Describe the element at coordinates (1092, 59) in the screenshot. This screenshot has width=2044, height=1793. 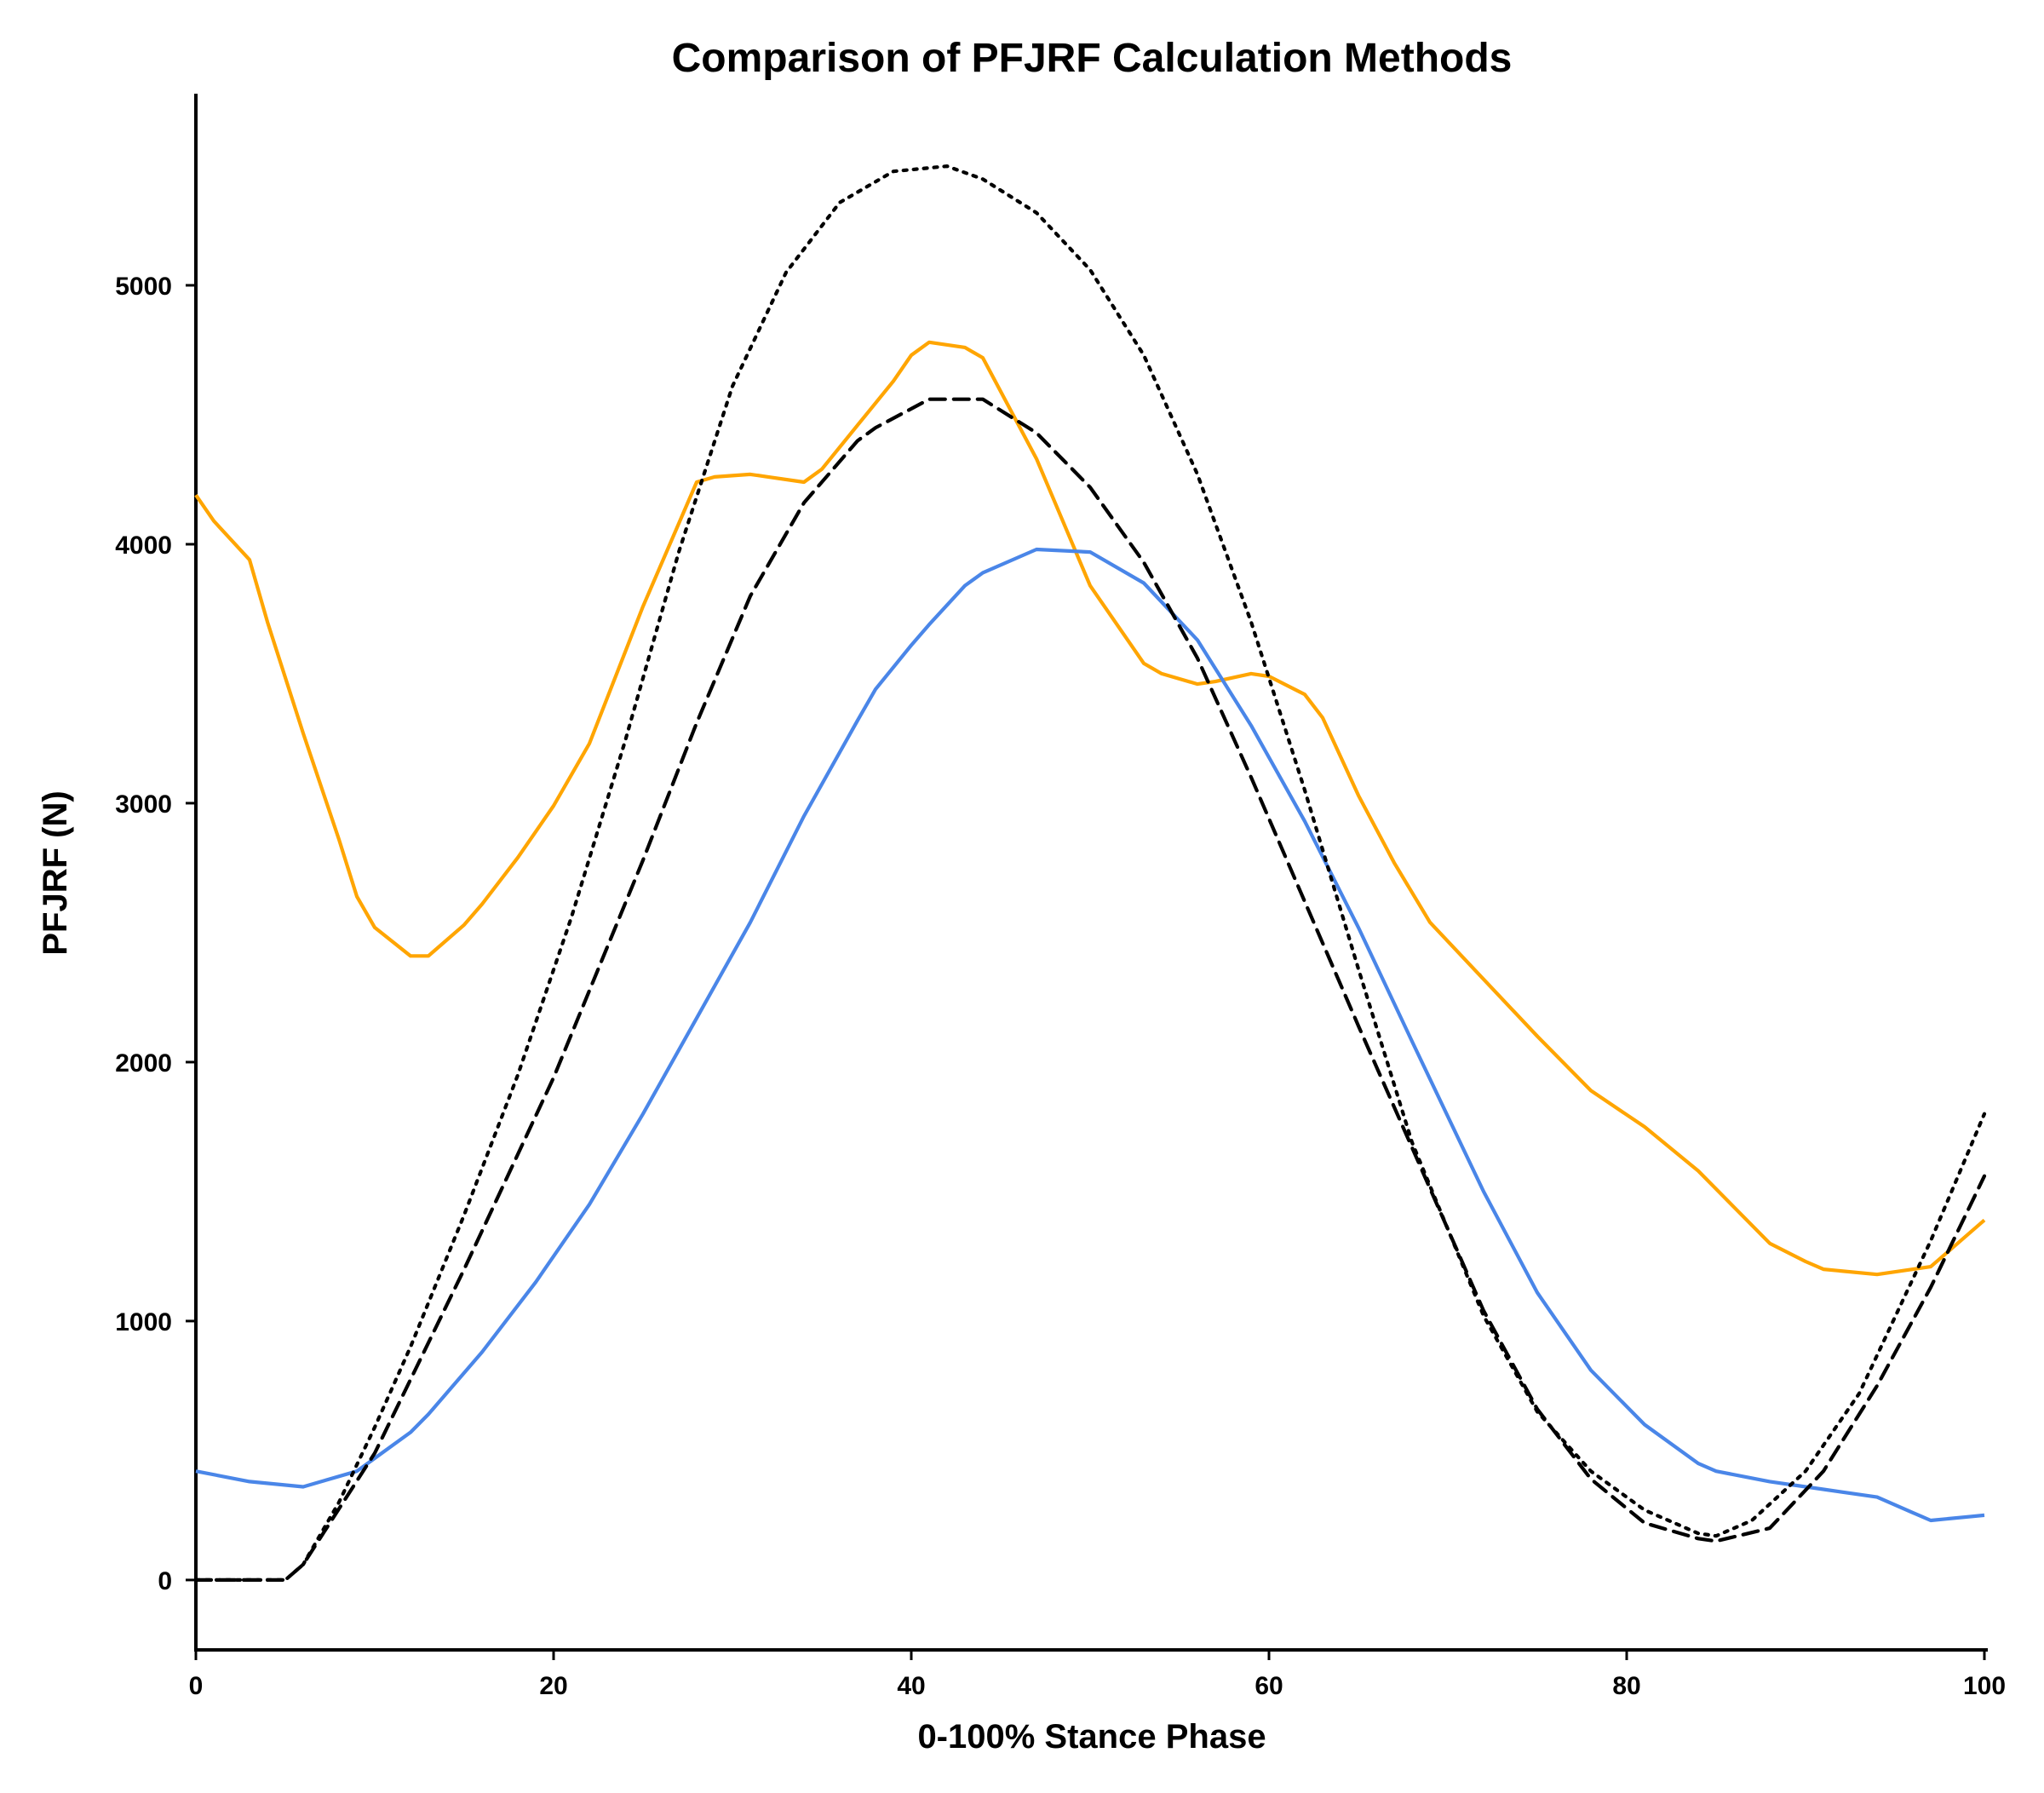
I see `chart-title: Comparison of PFJRF Calculation Methods` at that location.